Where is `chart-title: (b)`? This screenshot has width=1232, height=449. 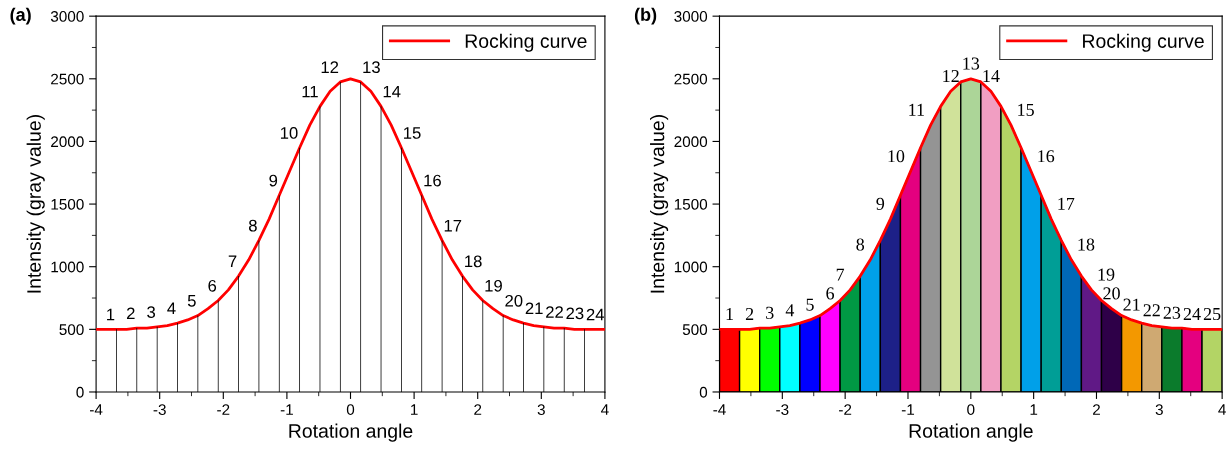
chart-title: (b) is located at coordinates (645, 16).